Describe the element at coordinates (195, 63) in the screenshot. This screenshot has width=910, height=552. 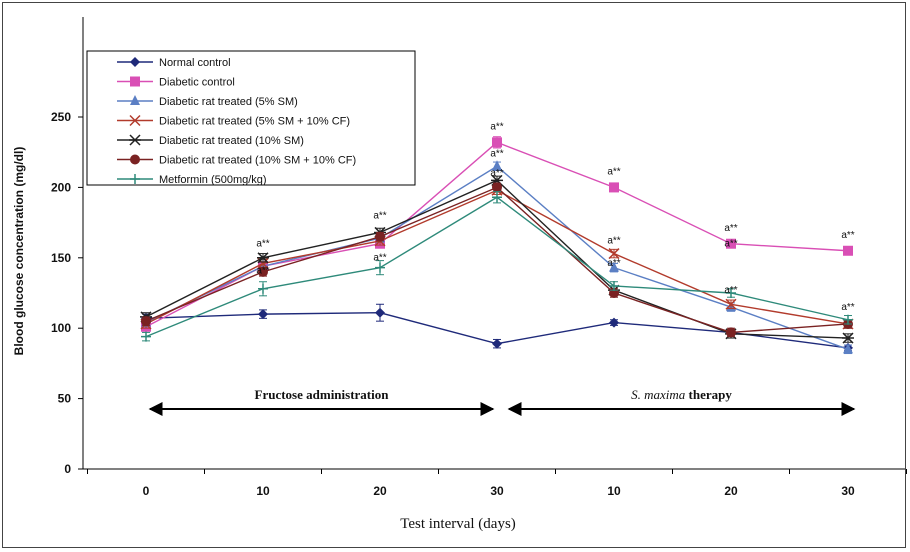
I see `legend-label: Normal control` at that location.